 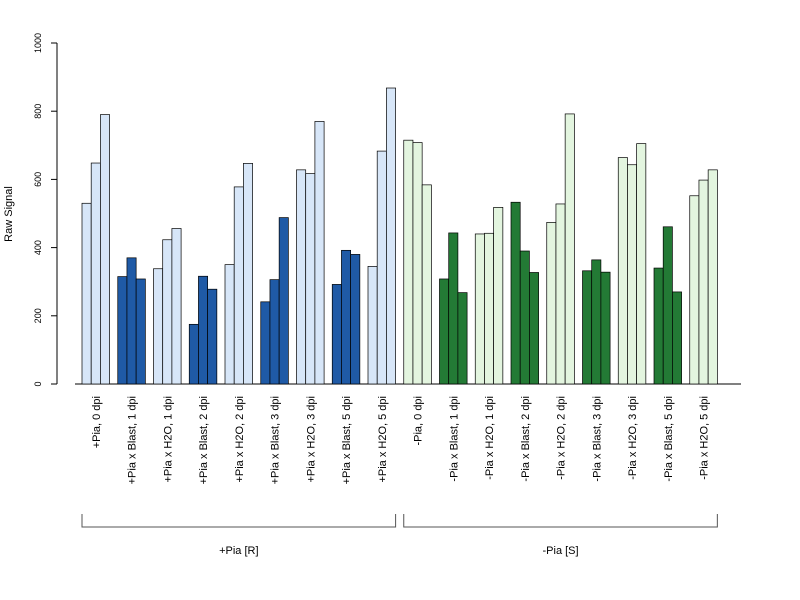 I want to click on x-category-label: +Pia x Blast, 5 dpi, so click(x=347, y=440).